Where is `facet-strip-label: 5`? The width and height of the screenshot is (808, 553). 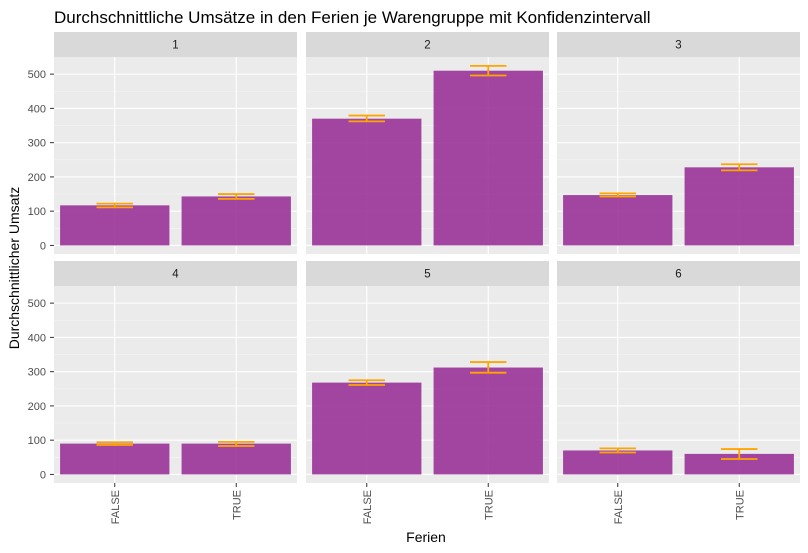 facet-strip-label: 5 is located at coordinates (427, 275).